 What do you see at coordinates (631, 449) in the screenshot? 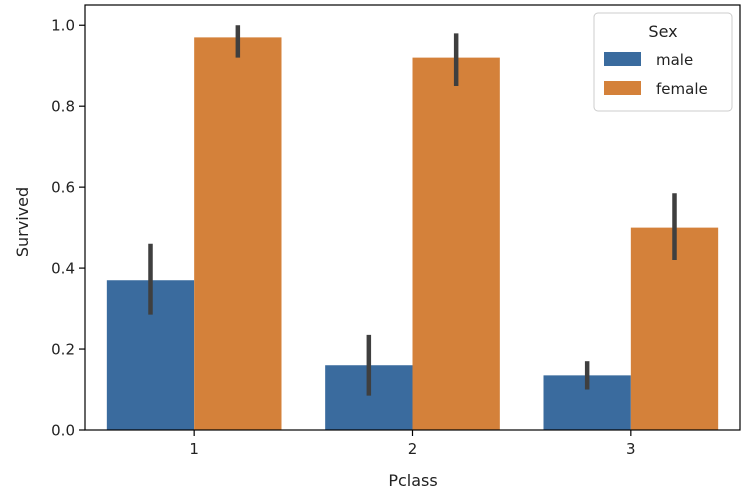
I see `x-tick-label: 3` at bounding box center [631, 449].